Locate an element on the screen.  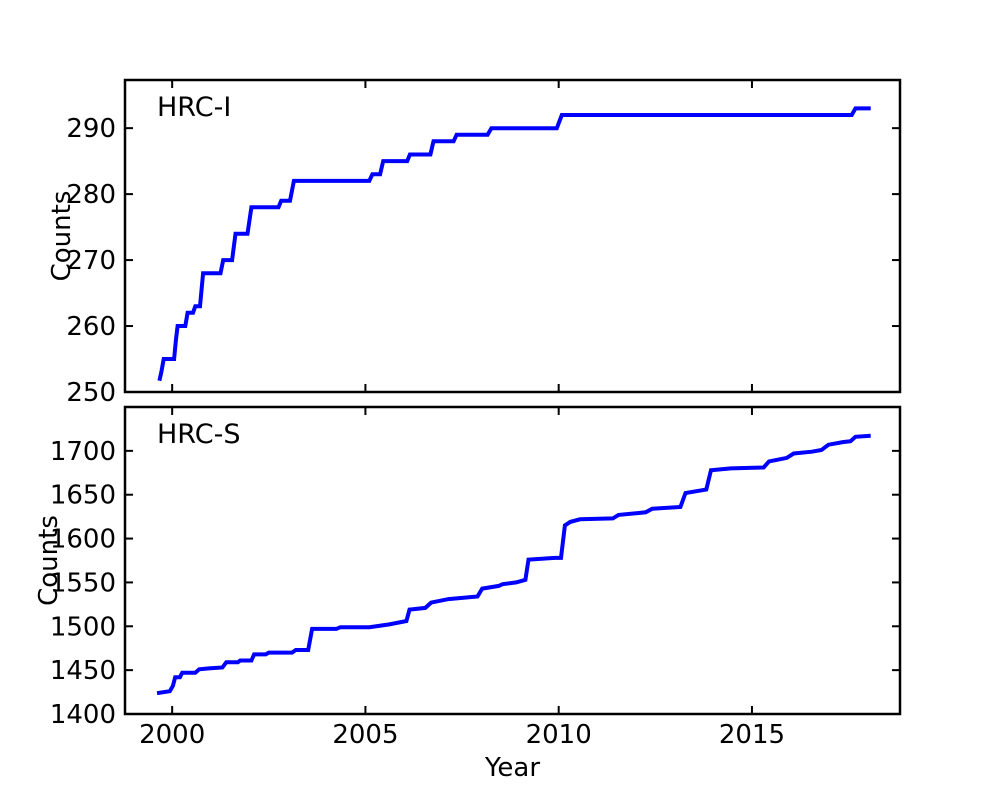
y-tick-label: 1650 is located at coordinates (83, 496).